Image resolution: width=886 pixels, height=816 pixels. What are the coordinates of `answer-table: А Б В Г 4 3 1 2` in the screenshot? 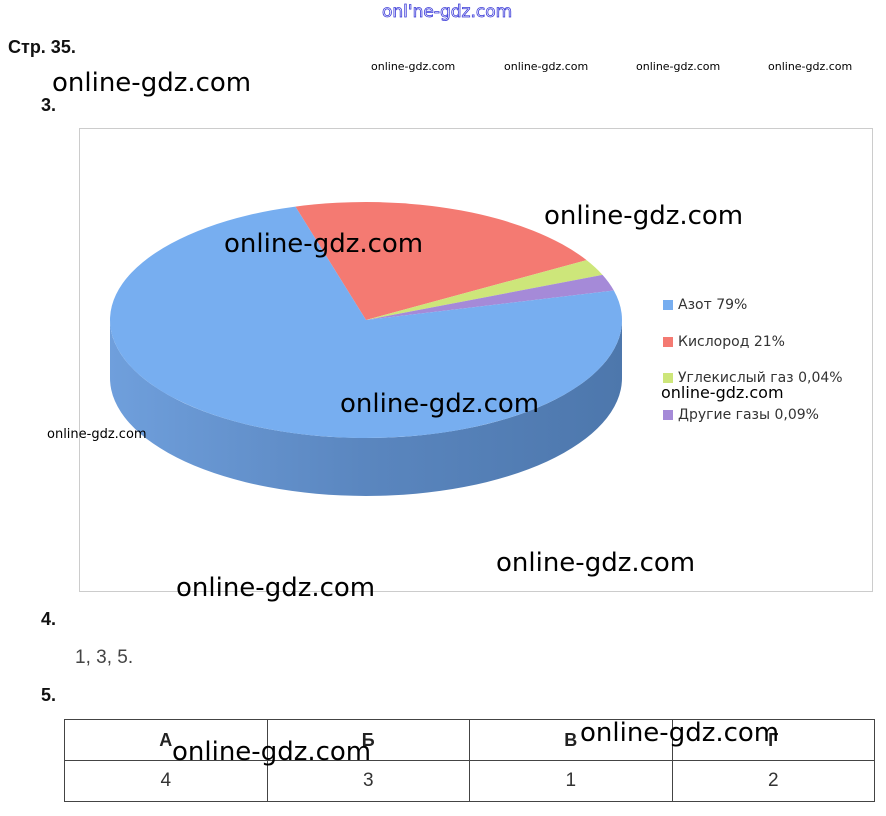 It's located at (469, 760).